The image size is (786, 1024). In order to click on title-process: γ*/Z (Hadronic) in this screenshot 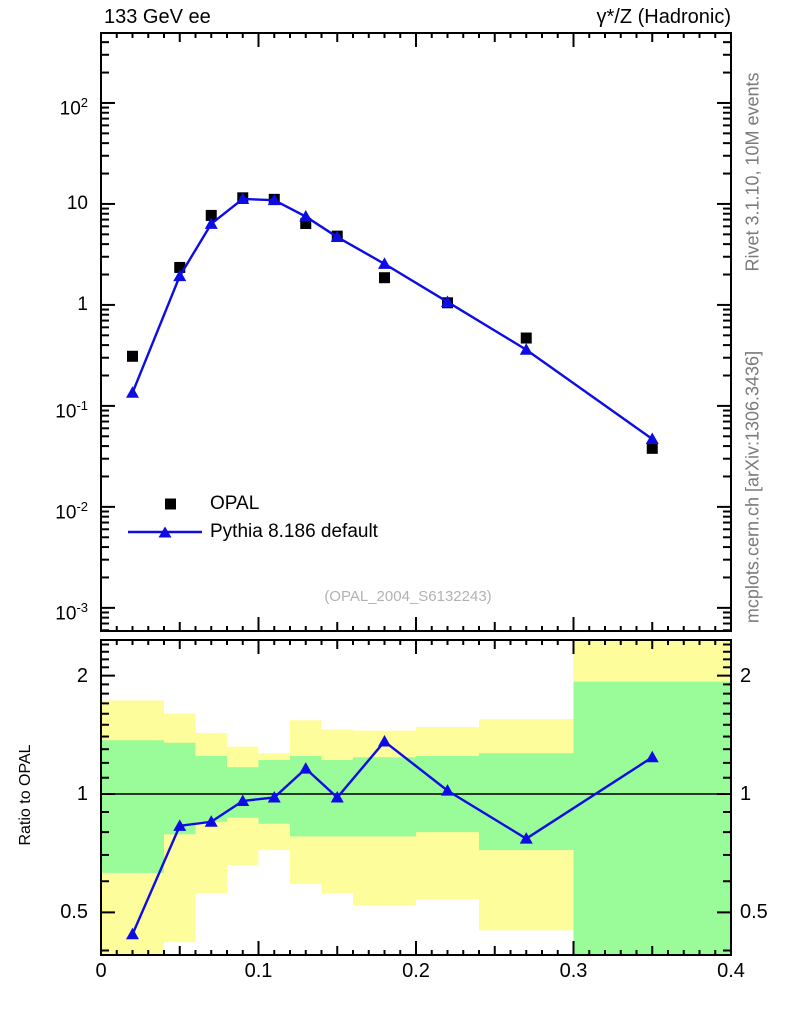, I will do `click(663, 17)`.